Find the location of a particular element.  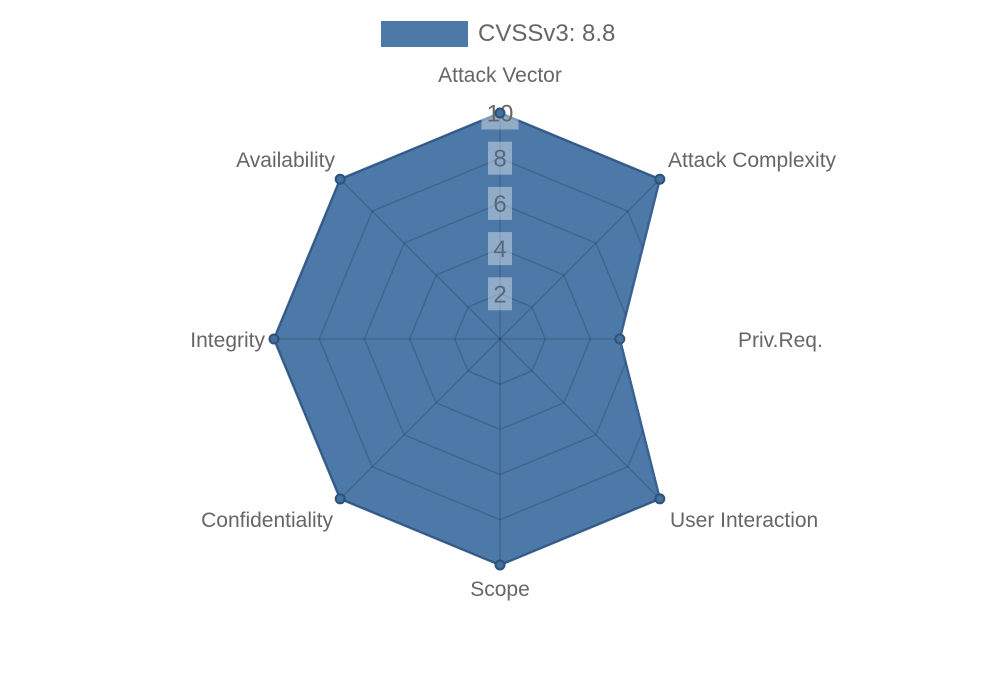

legend-item: CVSSv3: 8.8 is located at coordinates (498, 33).